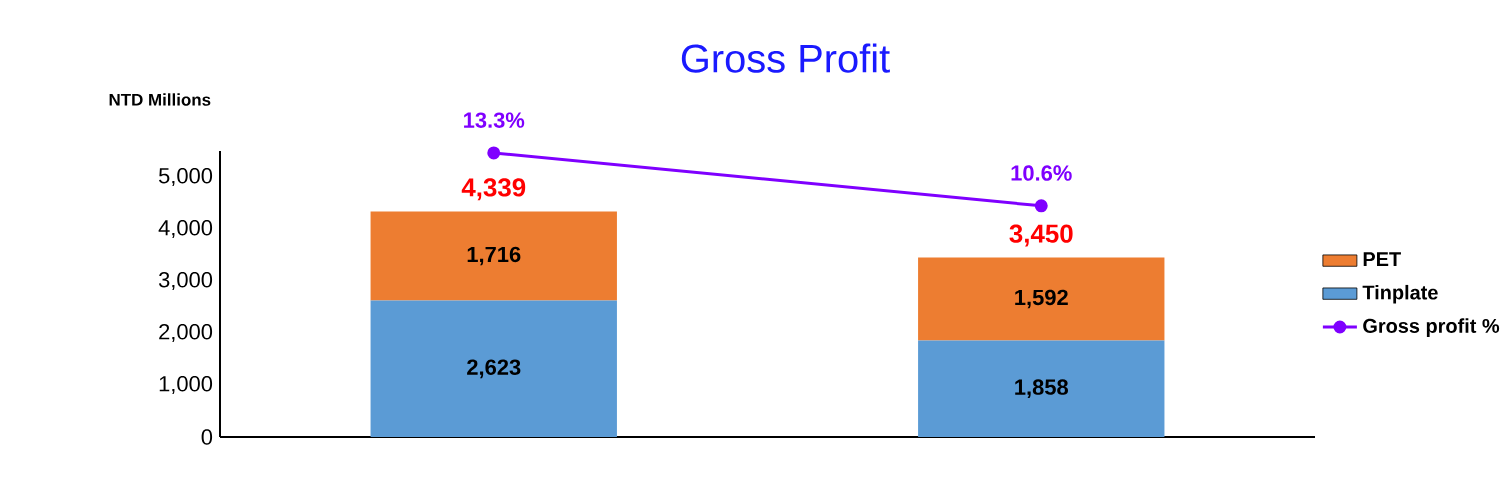  I want to click on chart-title: Gross Profit, so click(785, 58).